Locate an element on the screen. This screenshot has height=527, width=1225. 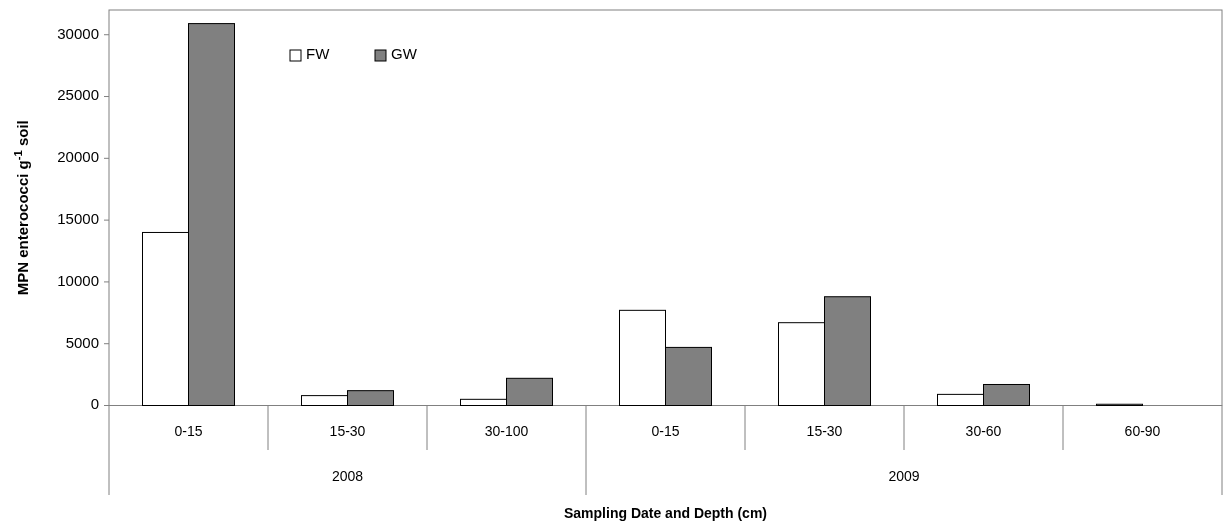
y-tick-label: 5000 is located at coordinates (82, 342).